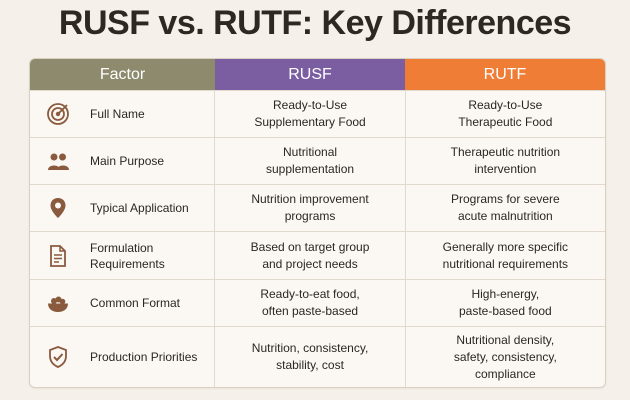  I want to click on factor-label: Production Priorities, so click(144, 357).